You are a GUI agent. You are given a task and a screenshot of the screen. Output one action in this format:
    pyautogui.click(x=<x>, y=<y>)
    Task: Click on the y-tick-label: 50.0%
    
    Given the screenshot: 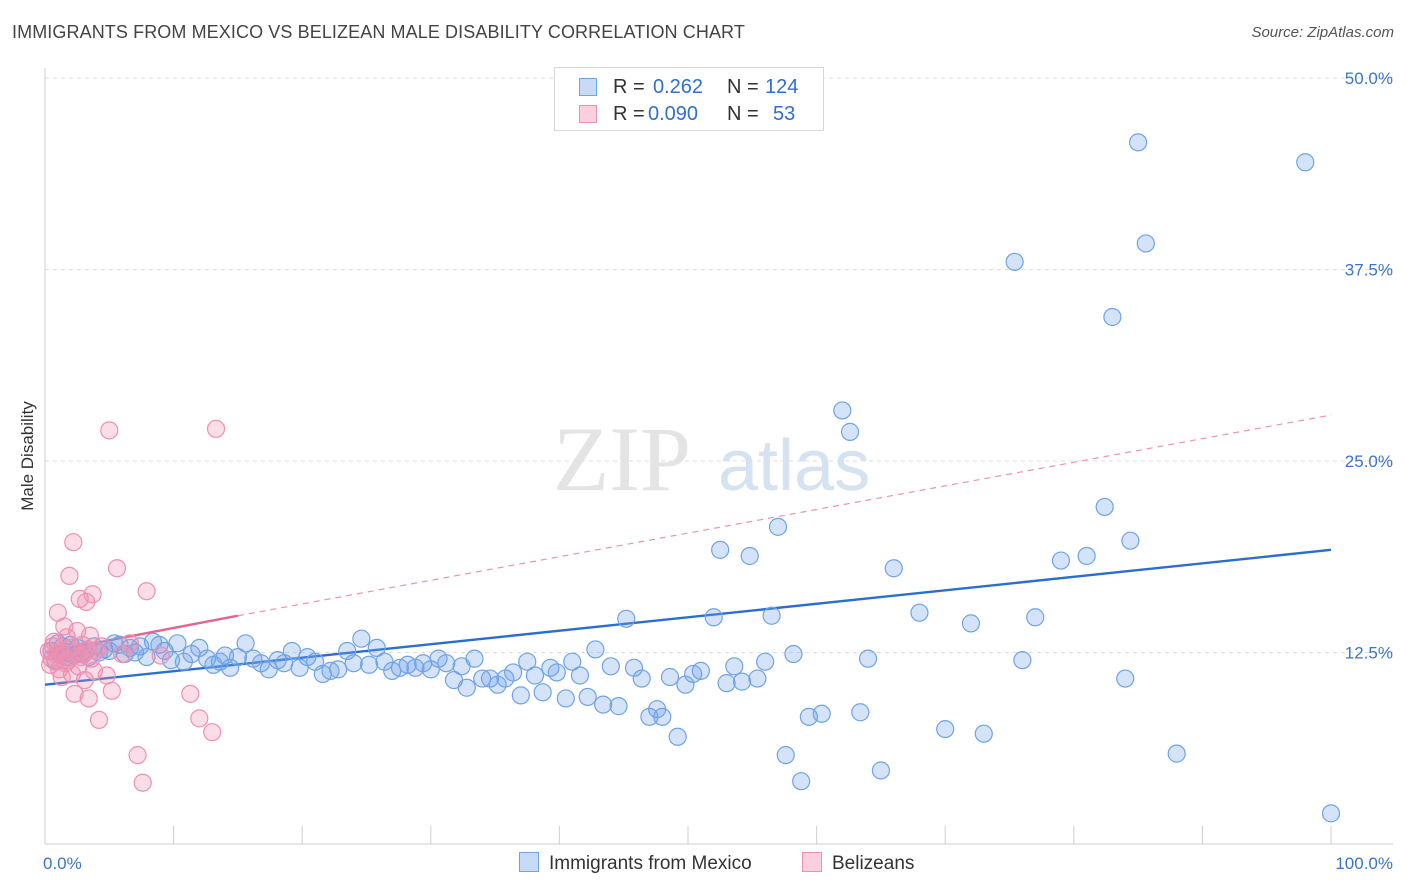 What is the action you would take?
    pyautogui.click(x=1369, y=78)
    